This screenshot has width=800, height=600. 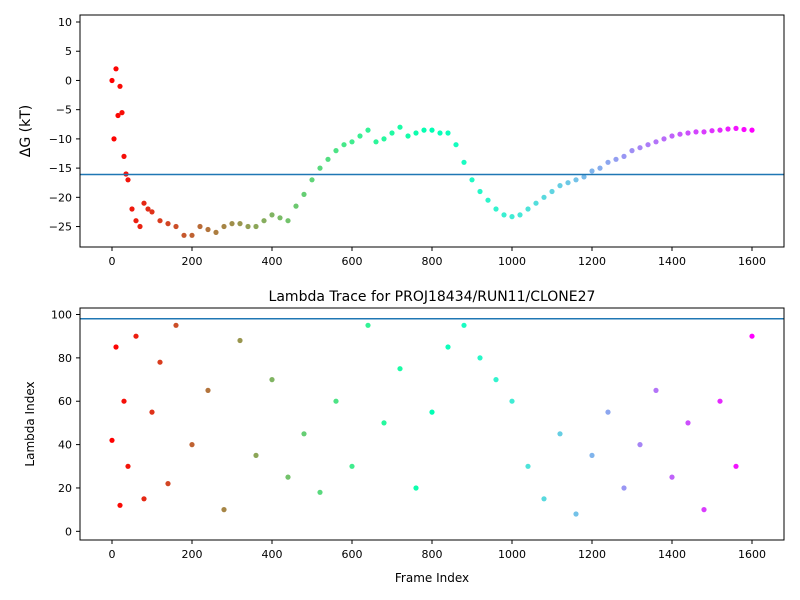 What do you see at coordinates (60, 227) in the screenshot?
I see `y-tick-label: −25` at bounding box center [60, 227].